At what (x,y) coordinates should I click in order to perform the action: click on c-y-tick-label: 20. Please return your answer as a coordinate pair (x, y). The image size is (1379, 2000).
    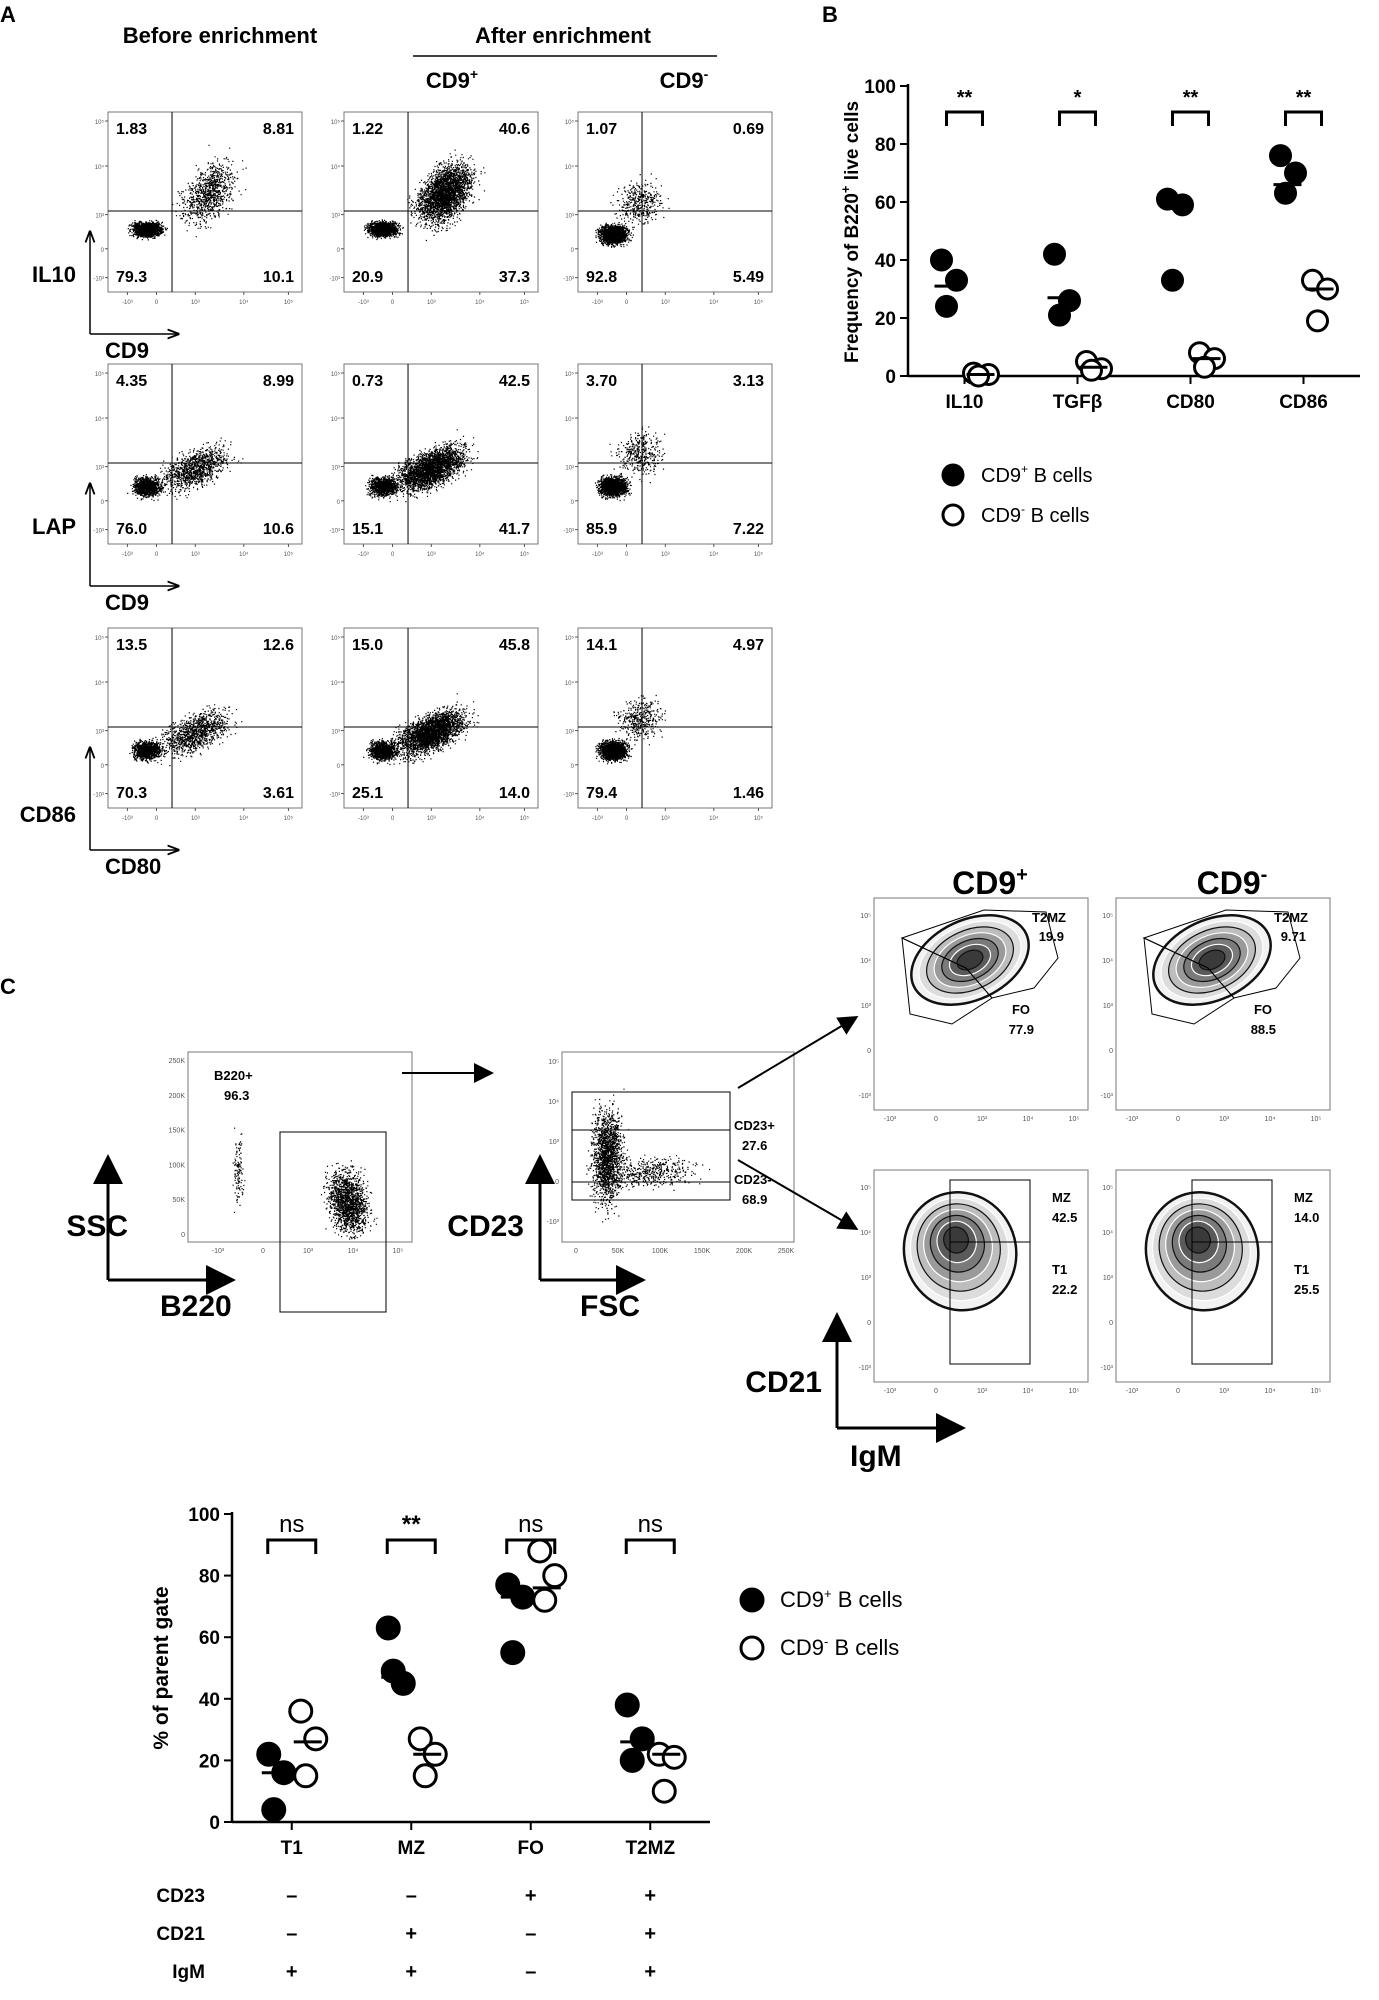
    Looking at the image, I should click on (209, 1761).